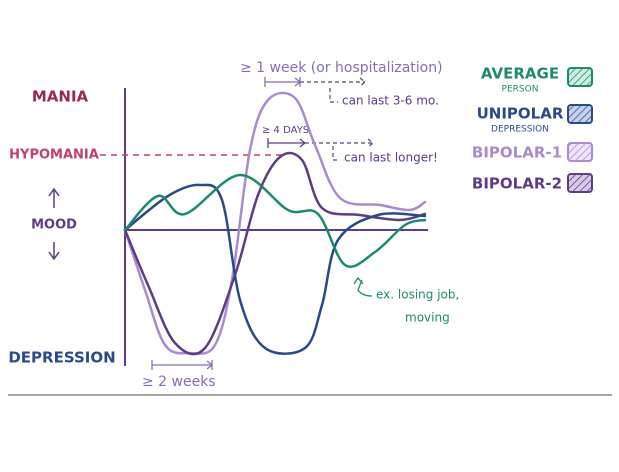  What do you see at coordinates (61, 358) in the screenshot?
I see `depression-label: DEPRESSION` at bounding box center [61, 358].